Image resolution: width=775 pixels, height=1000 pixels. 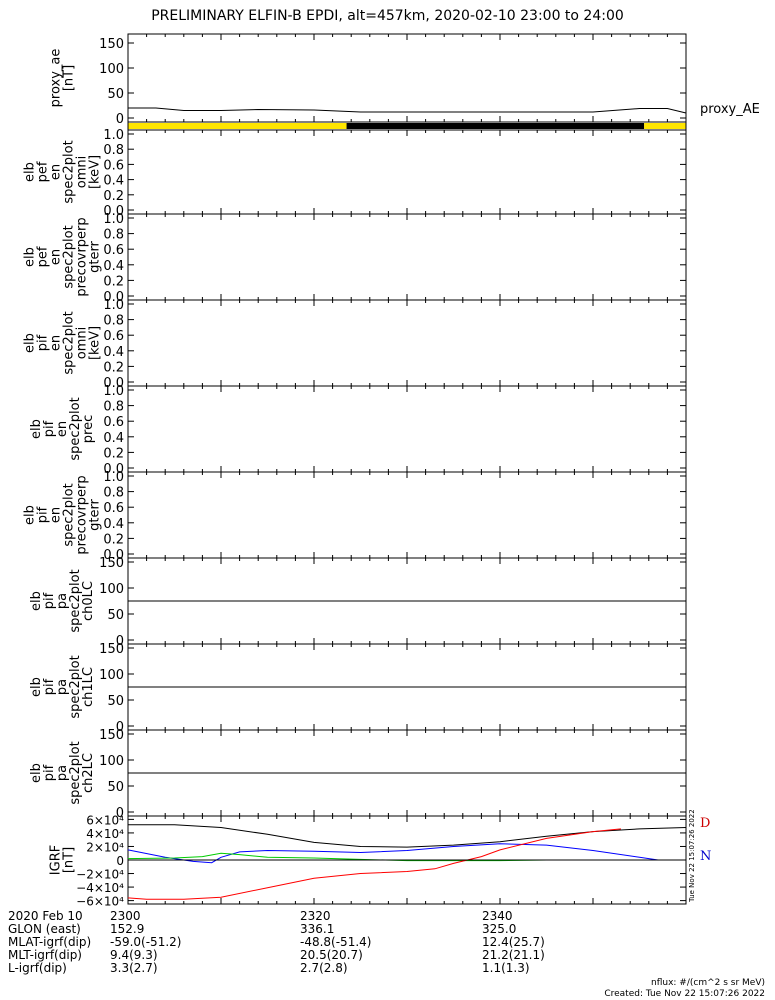 I want to click on elb_pif_en_precovrperp-tick-label: 0.4, so click(x=113, y=524).